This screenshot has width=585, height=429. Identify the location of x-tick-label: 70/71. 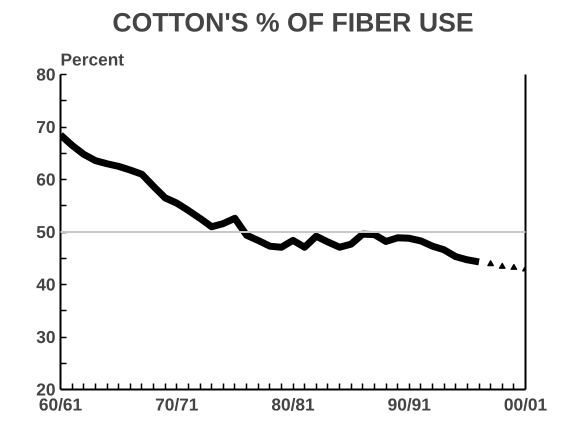
(177, 404).